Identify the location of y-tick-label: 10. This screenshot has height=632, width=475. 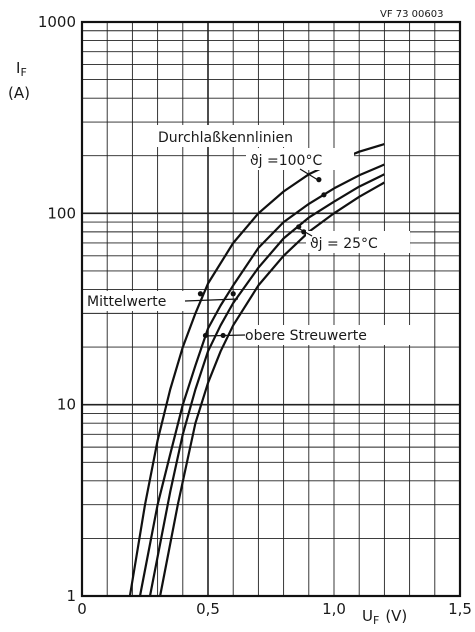
(66, 405).